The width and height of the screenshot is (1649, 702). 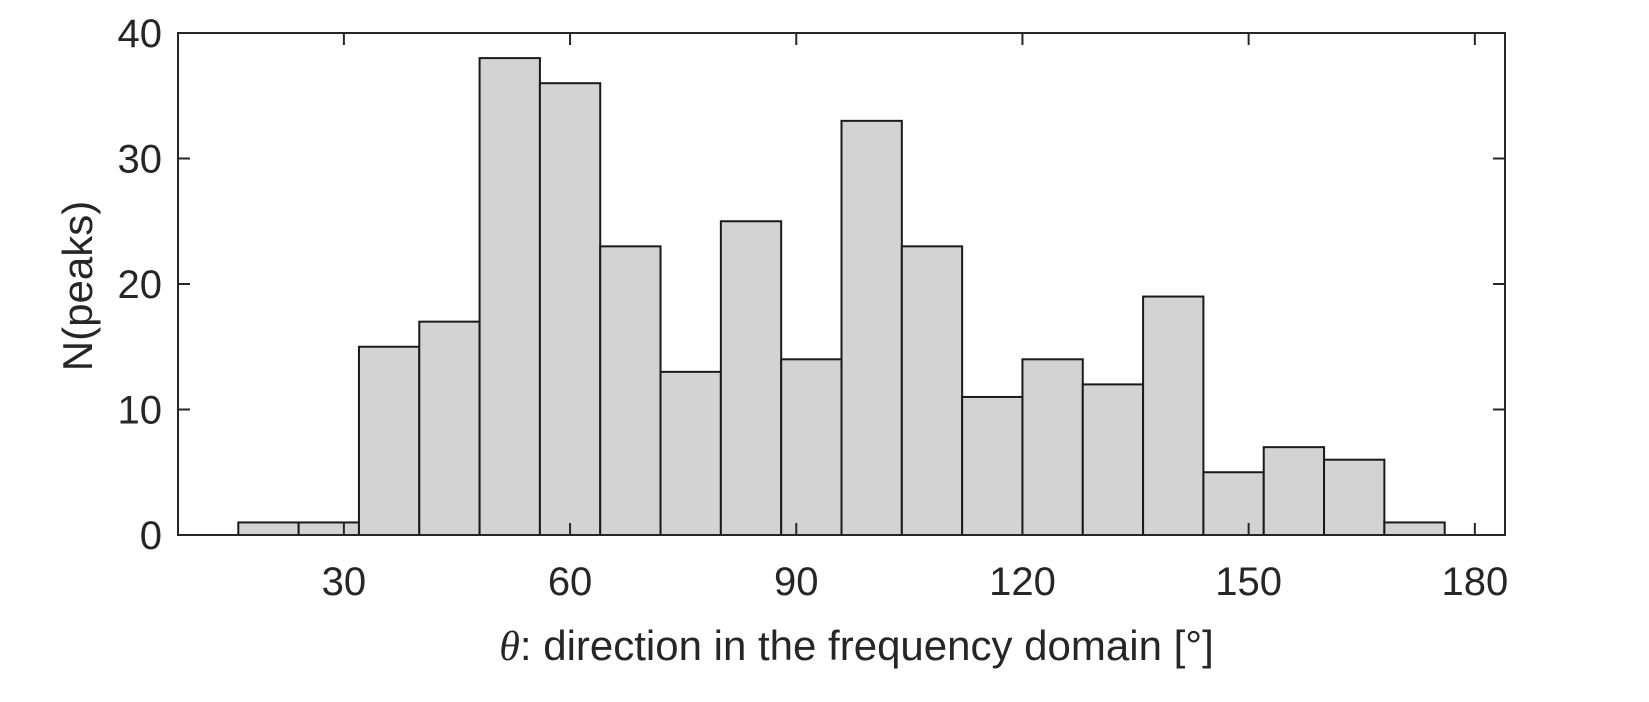 What do you see at coordinates (140, 160) in the screenshot?
I see `y-tick-label: 30` at bounding box center [140, 160].